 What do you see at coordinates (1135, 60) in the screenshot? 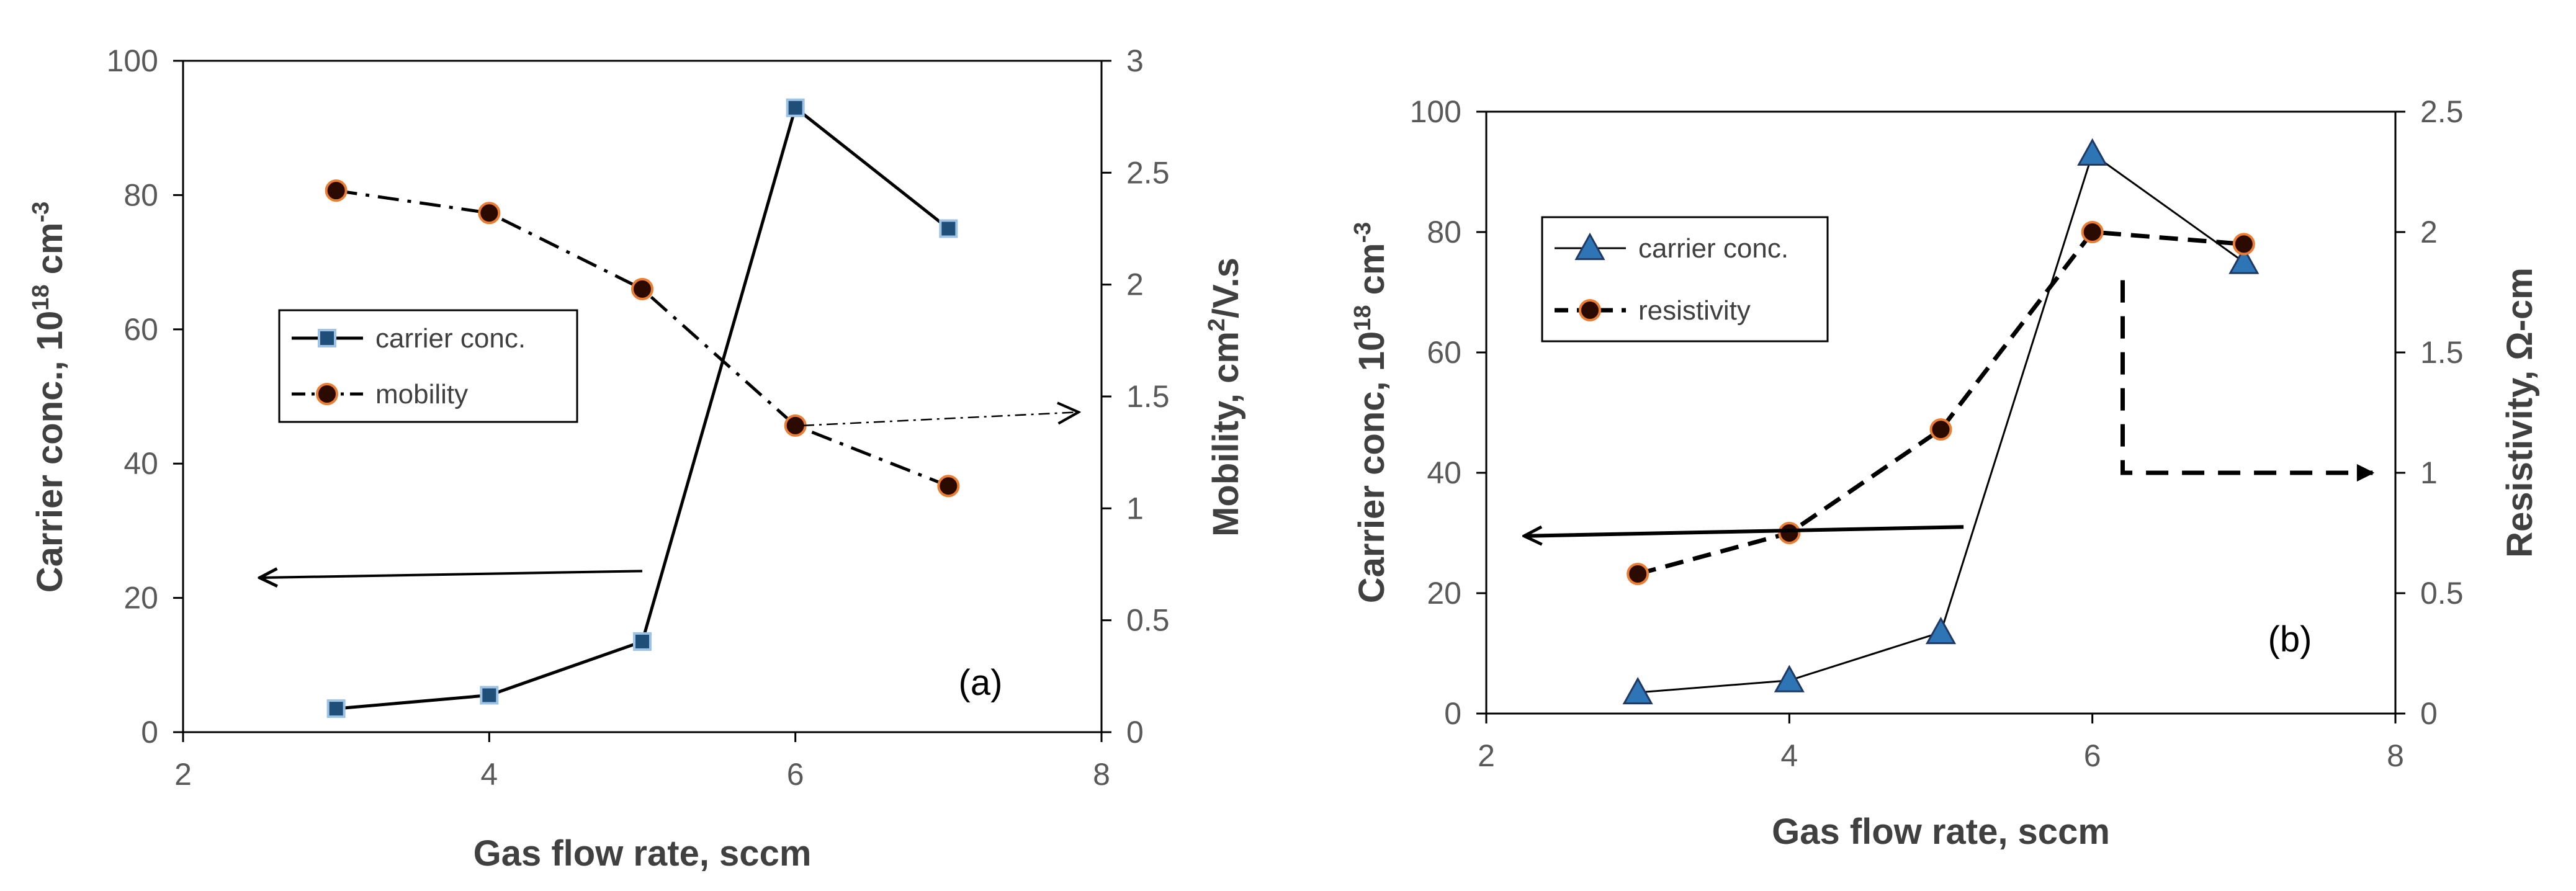
I see `y-right-tick-label: 3` at bounding box center [1135, 60].